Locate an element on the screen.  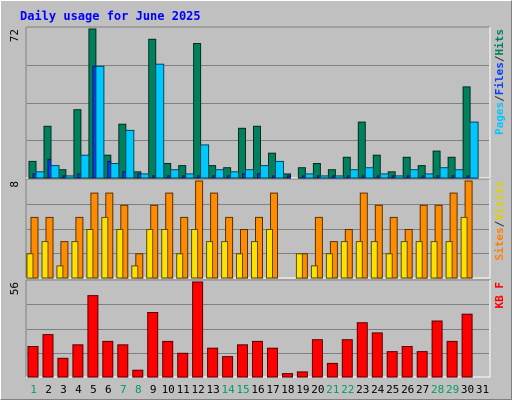
x-tick-label-day-10: 10 is located at coordinates (168, 389).